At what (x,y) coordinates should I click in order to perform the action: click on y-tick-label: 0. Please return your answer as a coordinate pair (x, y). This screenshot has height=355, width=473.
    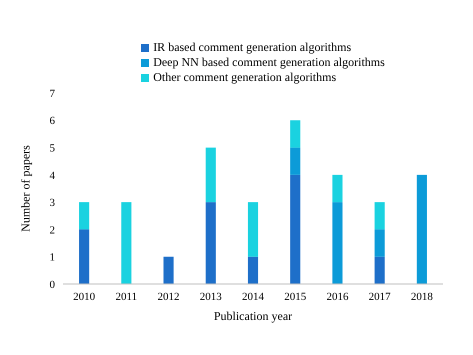
    Looking at the image, I should click on (53, 284).